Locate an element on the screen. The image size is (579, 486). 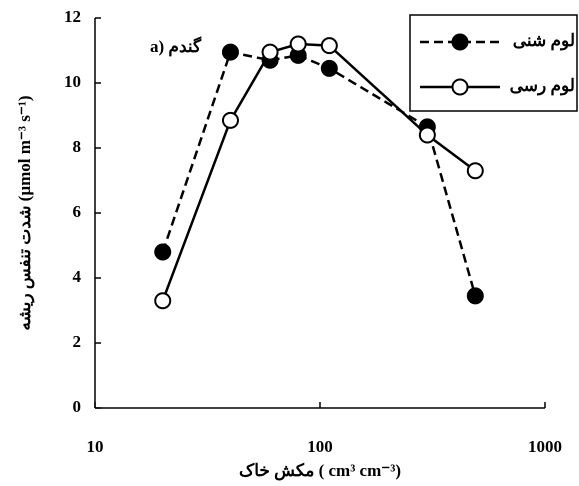
y-tick-label: 0 is located at coordinates (77, 406).